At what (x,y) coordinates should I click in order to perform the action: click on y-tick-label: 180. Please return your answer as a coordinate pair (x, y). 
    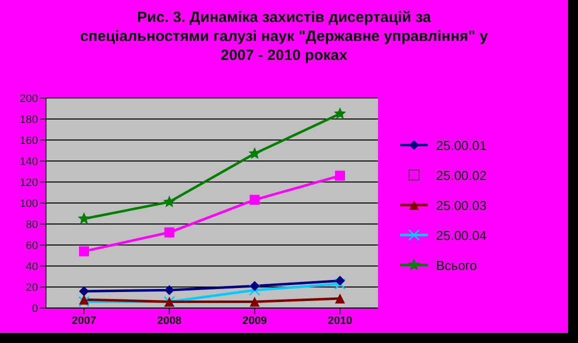
    Looking at the image, I should click on (29, 120).